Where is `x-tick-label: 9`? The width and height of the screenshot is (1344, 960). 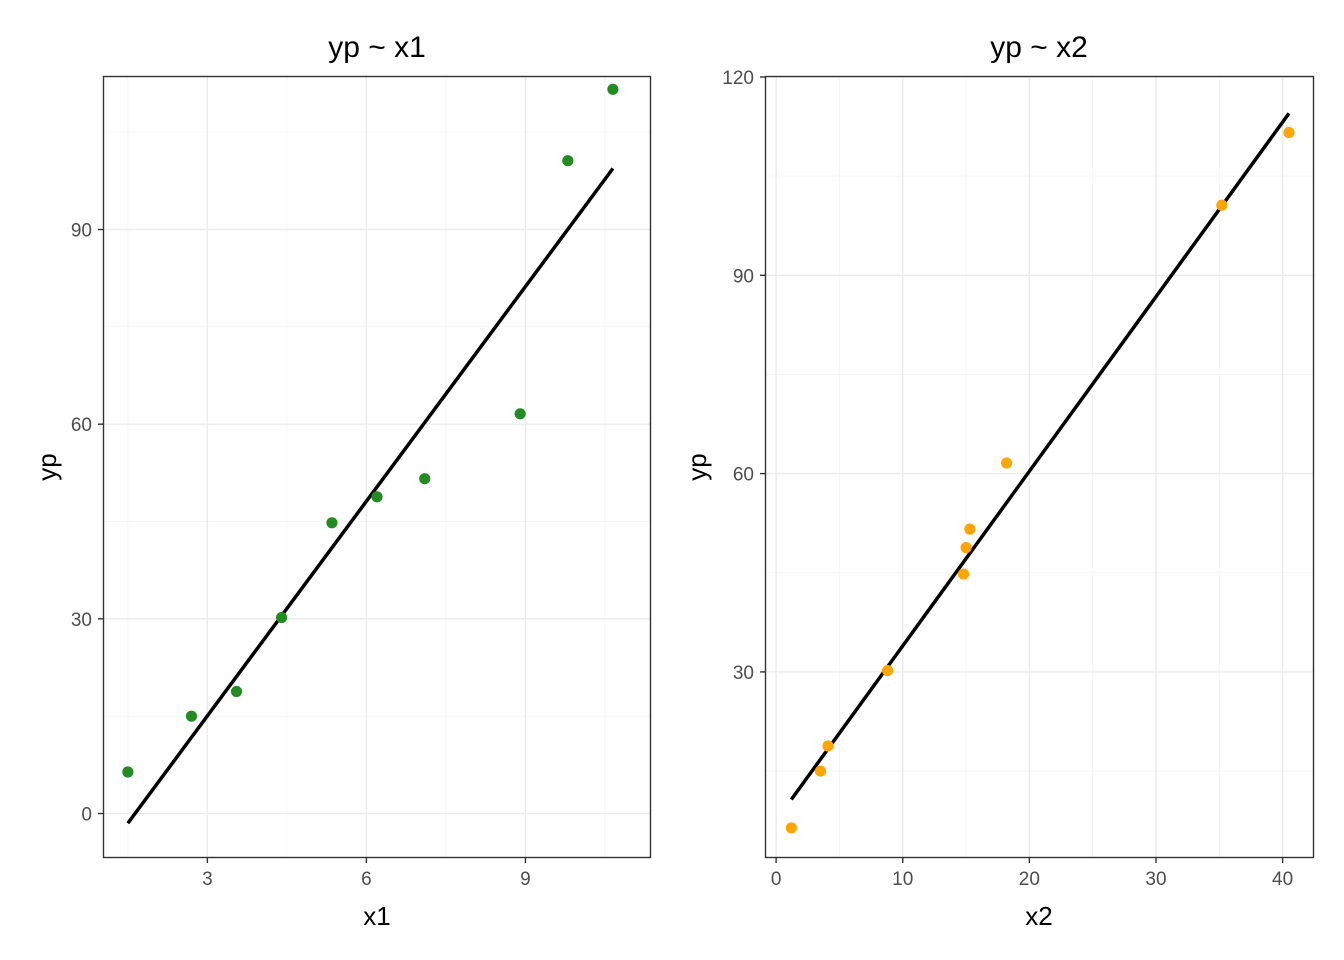
x-tick-label: 9 is located at coordinates (525, 879).